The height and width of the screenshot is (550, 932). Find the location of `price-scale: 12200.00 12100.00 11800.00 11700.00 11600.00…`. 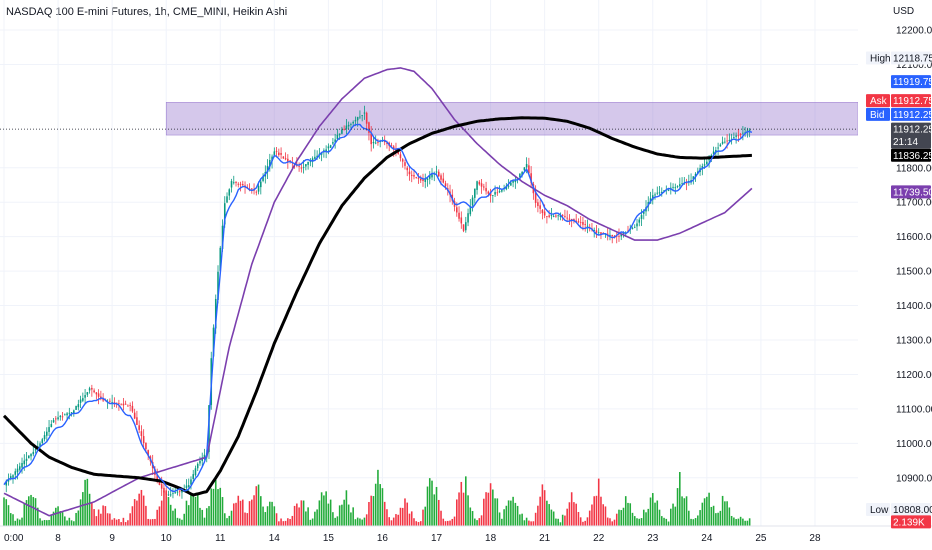

price-scale: 12200.00 12100.00 11800.00 11700.00 11600.00… is located at coordinates (914, 255).